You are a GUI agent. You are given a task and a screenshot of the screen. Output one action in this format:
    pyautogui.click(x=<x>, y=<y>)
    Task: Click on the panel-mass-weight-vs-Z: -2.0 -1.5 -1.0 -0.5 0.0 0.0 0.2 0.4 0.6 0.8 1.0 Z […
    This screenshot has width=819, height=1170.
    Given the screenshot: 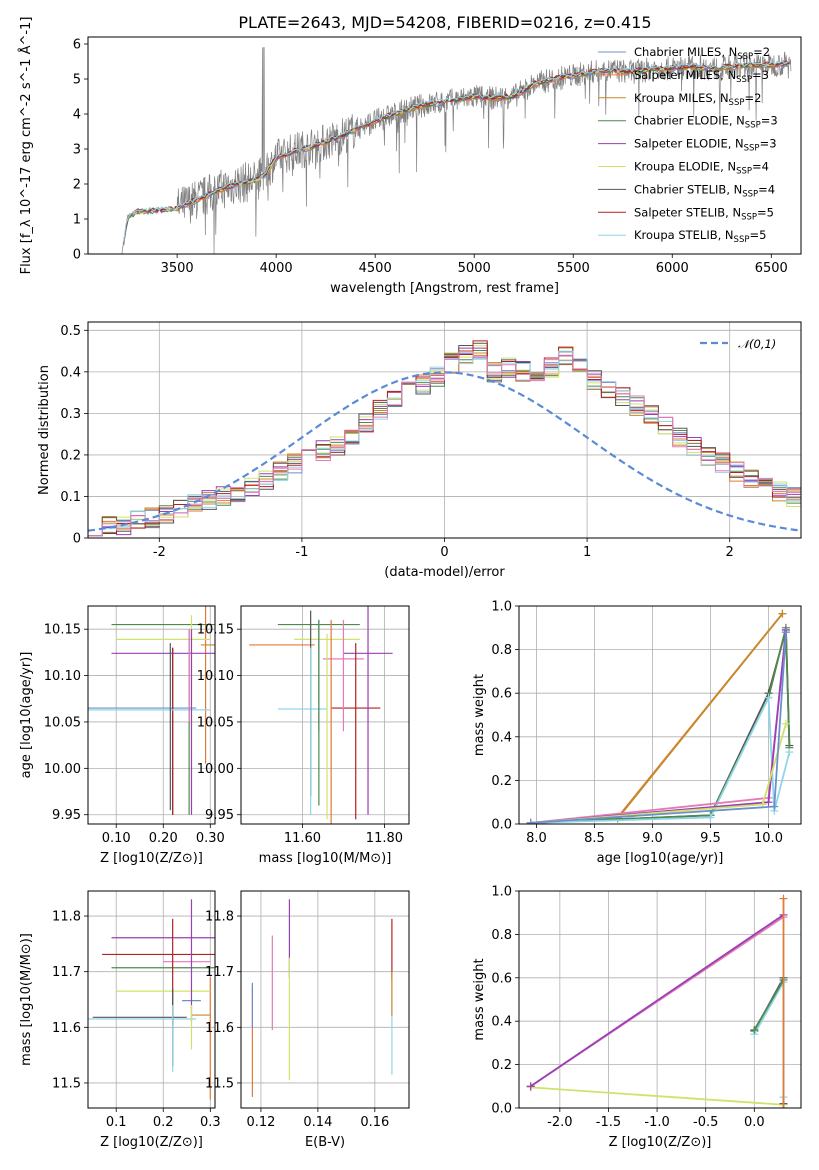 What is the action you would take?
    pyautogui.click(x=637, y=1017)
    